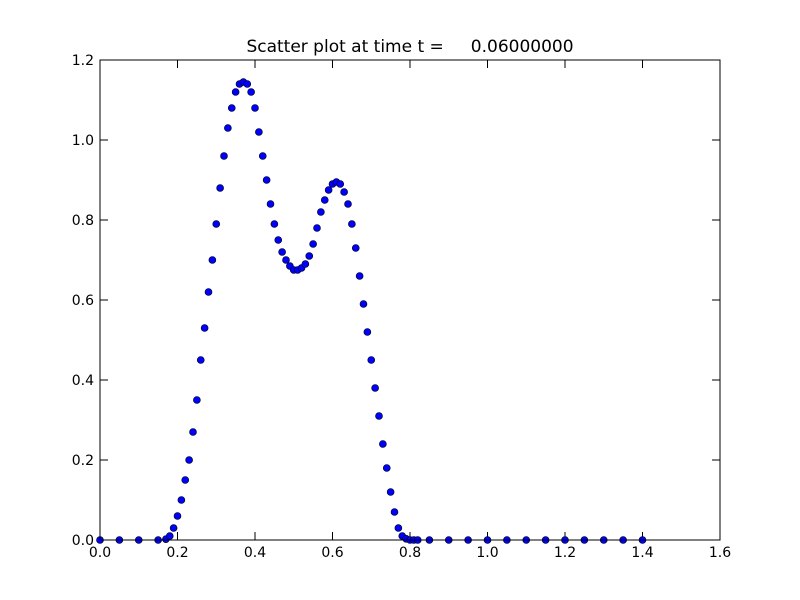 This screenshot has height=600, width=800. Describe the element at coordinates (83, 381) in the screenshot. I see `y-tick-label: 0.4` at that location.